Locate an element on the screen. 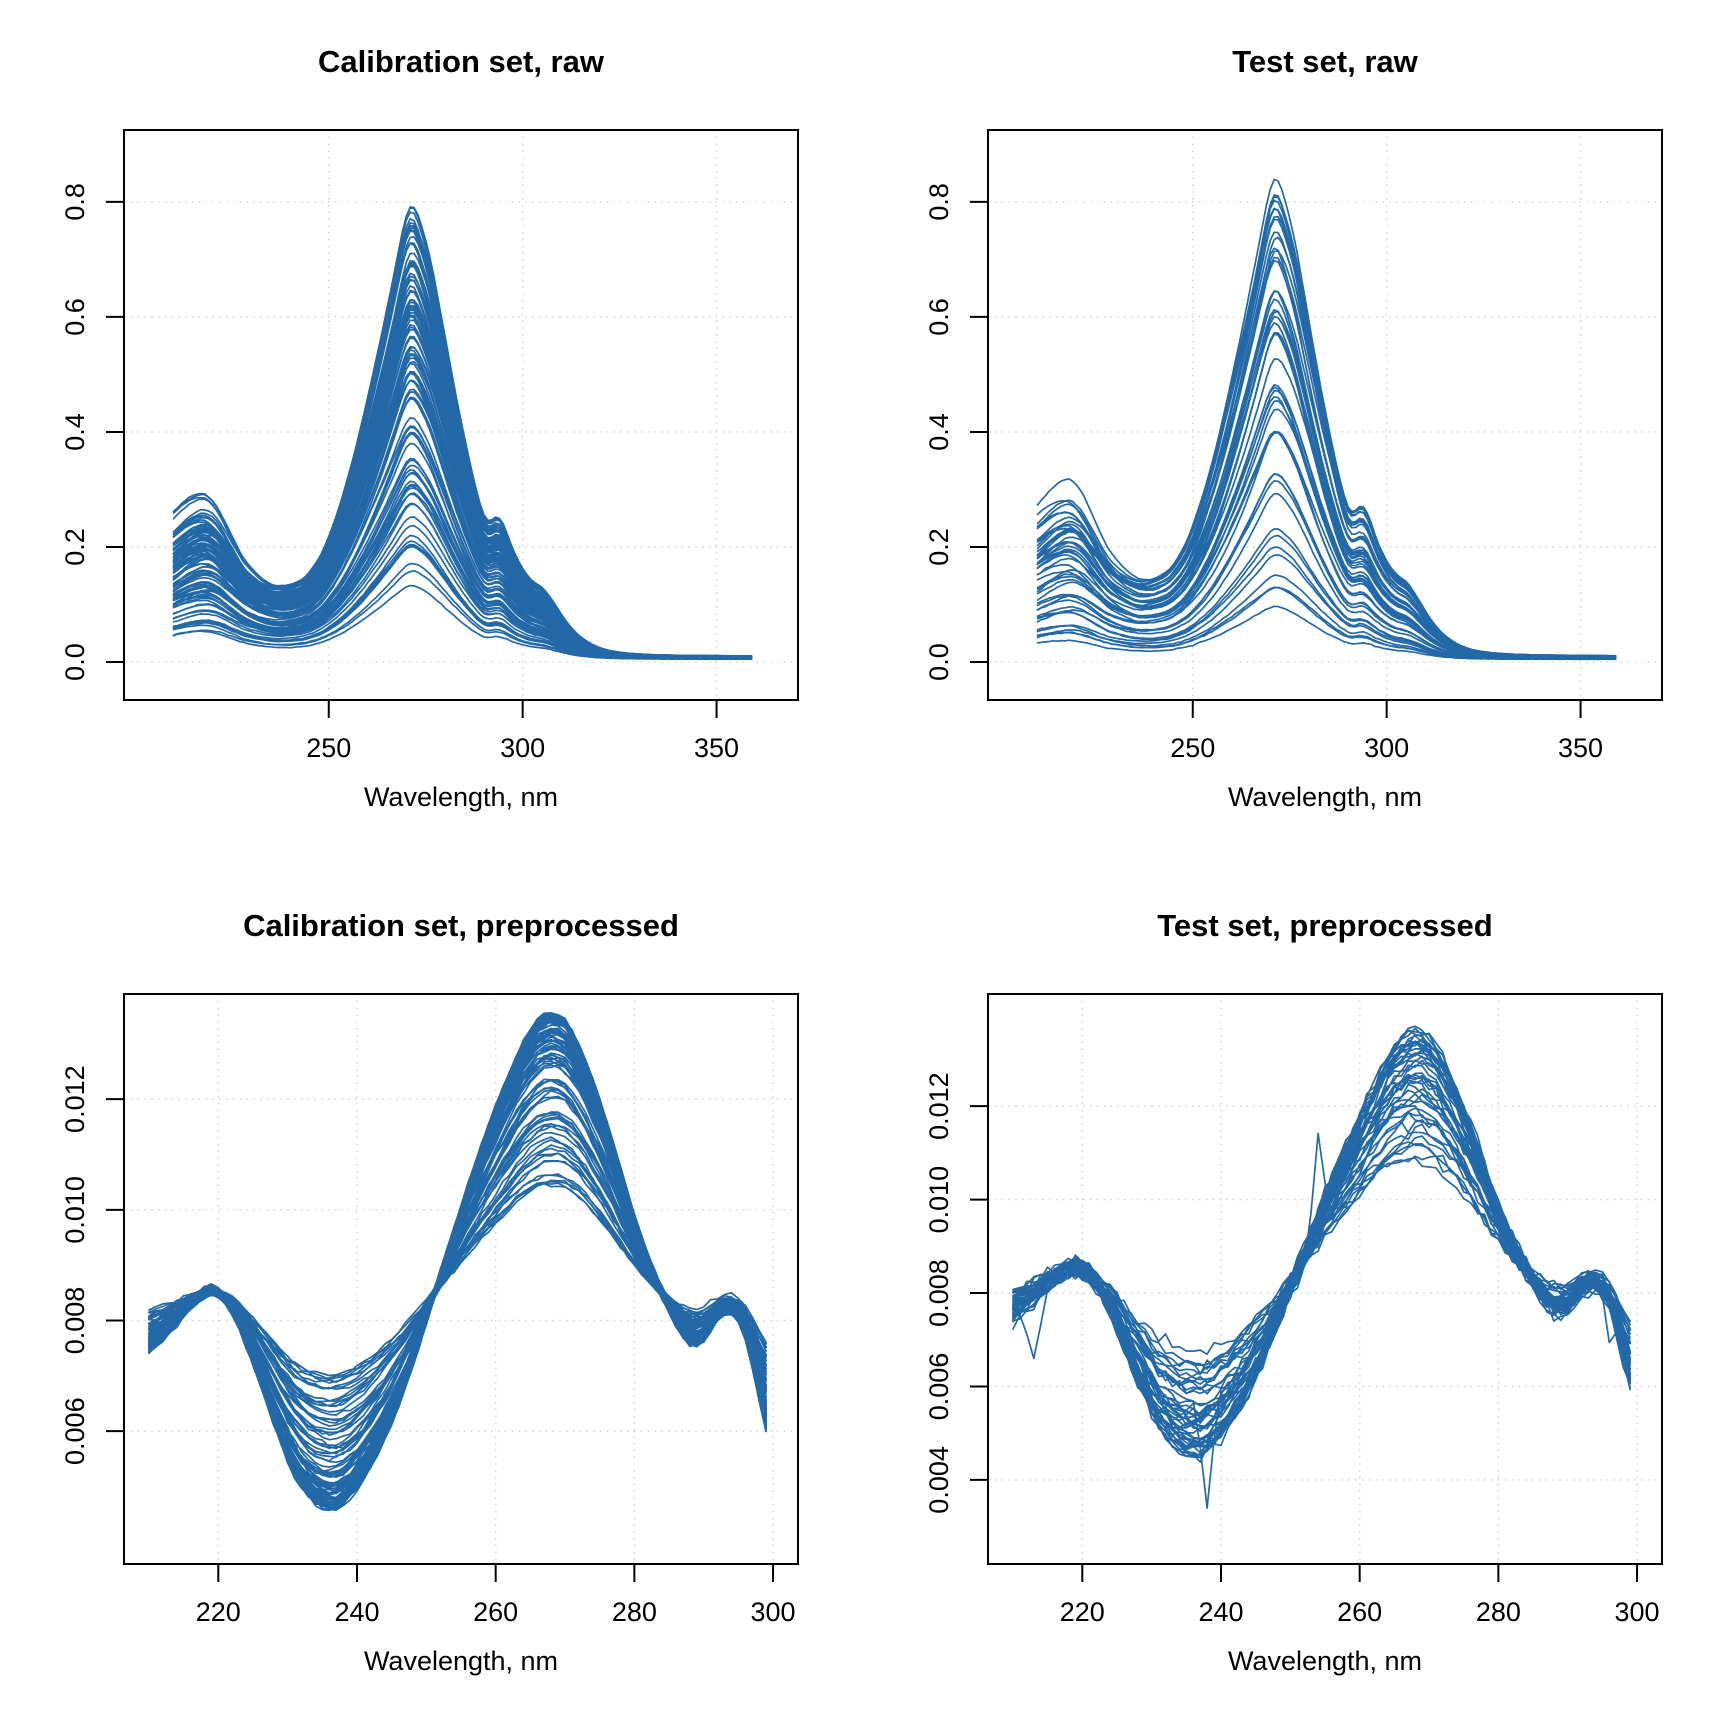 This screenshot has width=1728, height=1728. axis-ticks: 220 240 260 280 300 0.006 0.008 0.010 0.012 is located at coordinates (428, 1346).